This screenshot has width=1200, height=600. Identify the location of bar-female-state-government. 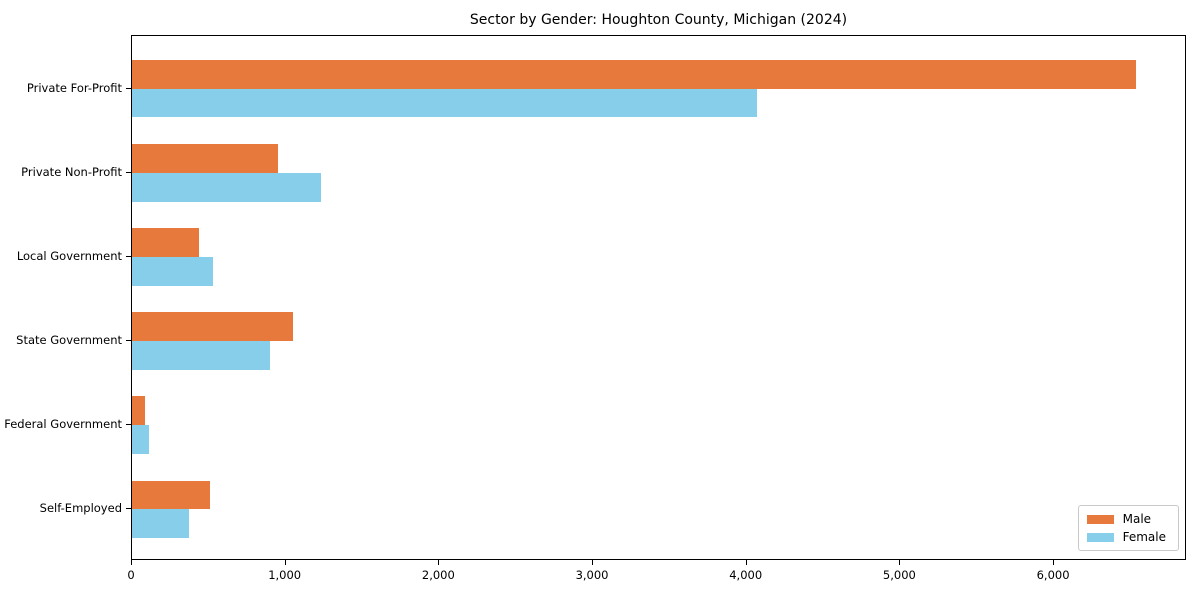
(201, 355).